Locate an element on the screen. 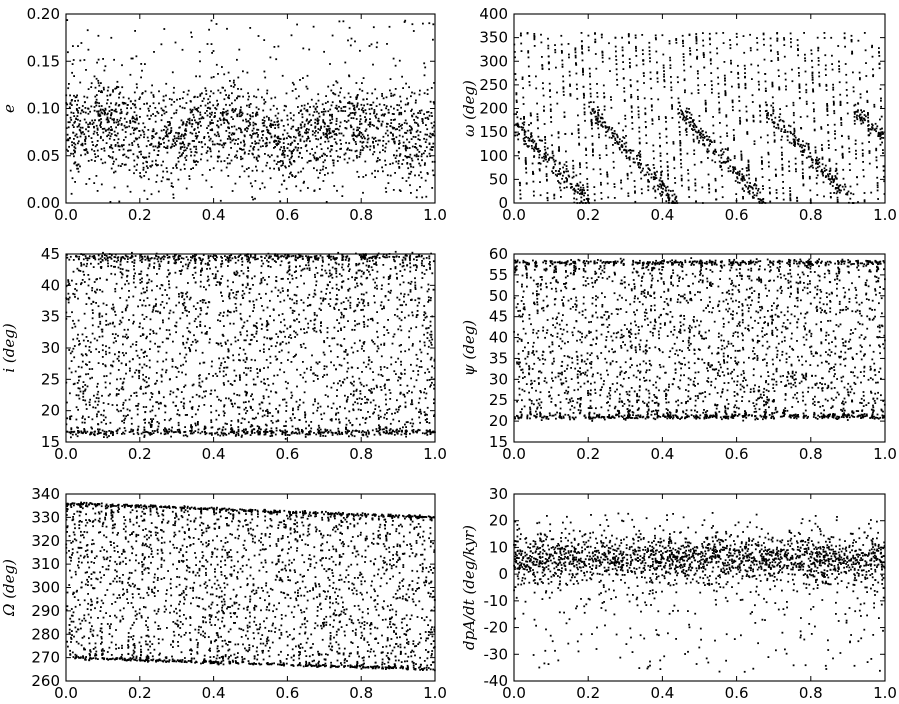  y-tick-label: 50 is located at coordinates (498, 179).